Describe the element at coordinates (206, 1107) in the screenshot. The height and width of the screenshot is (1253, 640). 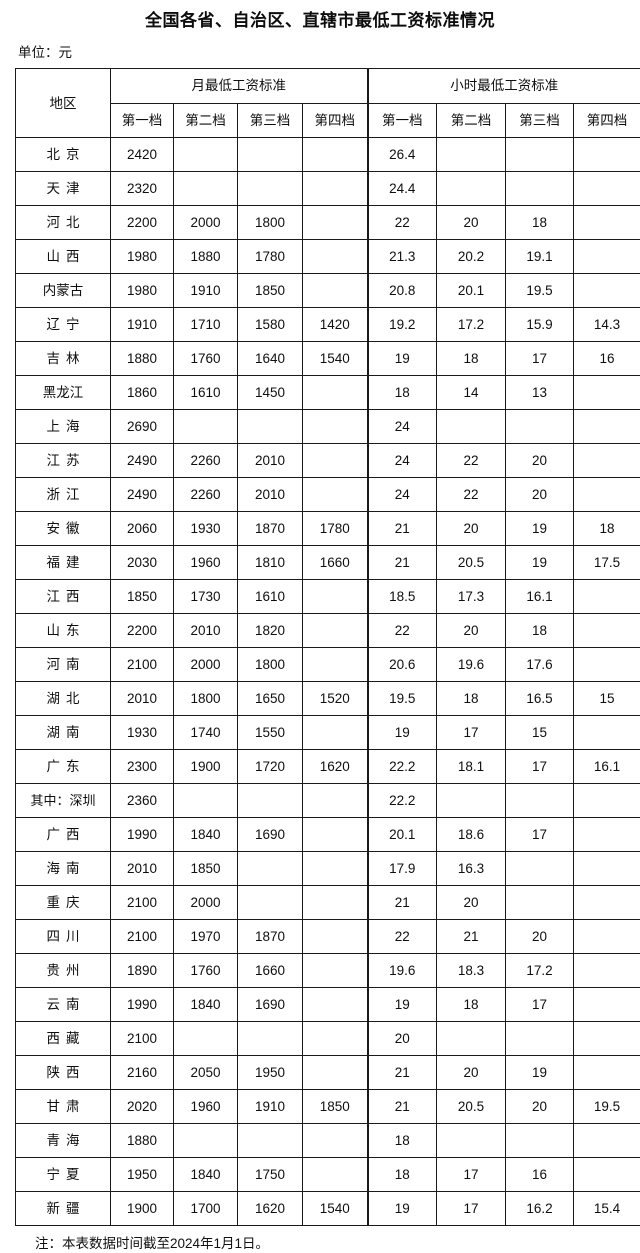
I see `cell-monthly-tier-2: 1960` at that location.